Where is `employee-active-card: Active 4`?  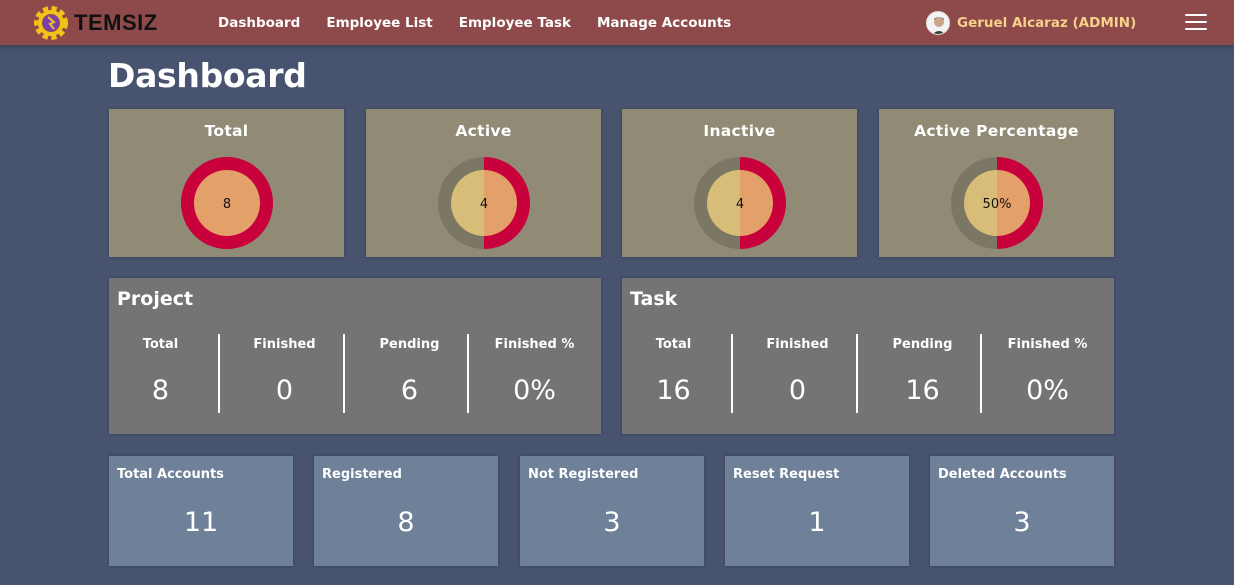
employee-active-card: Active 4 is located at coordinates (483, 183).